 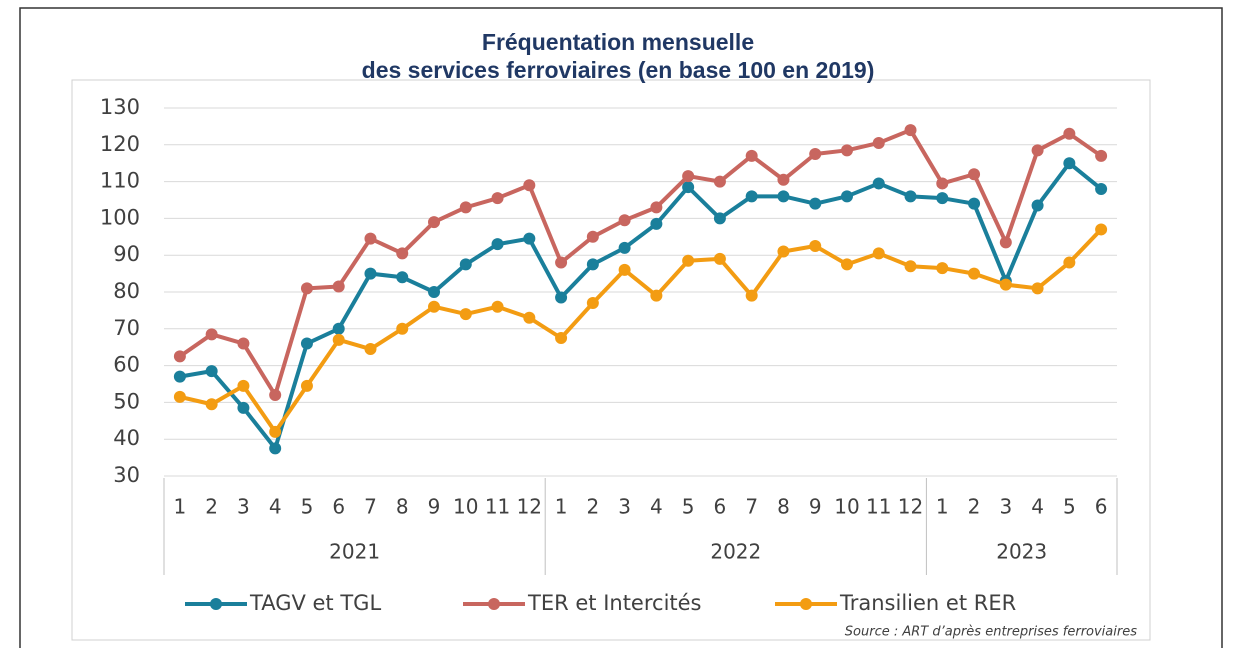 What do you see at coordinates (120, 181) in the screenshot?
I see `y-tick-label: 110` at bounding box center [120, 181].